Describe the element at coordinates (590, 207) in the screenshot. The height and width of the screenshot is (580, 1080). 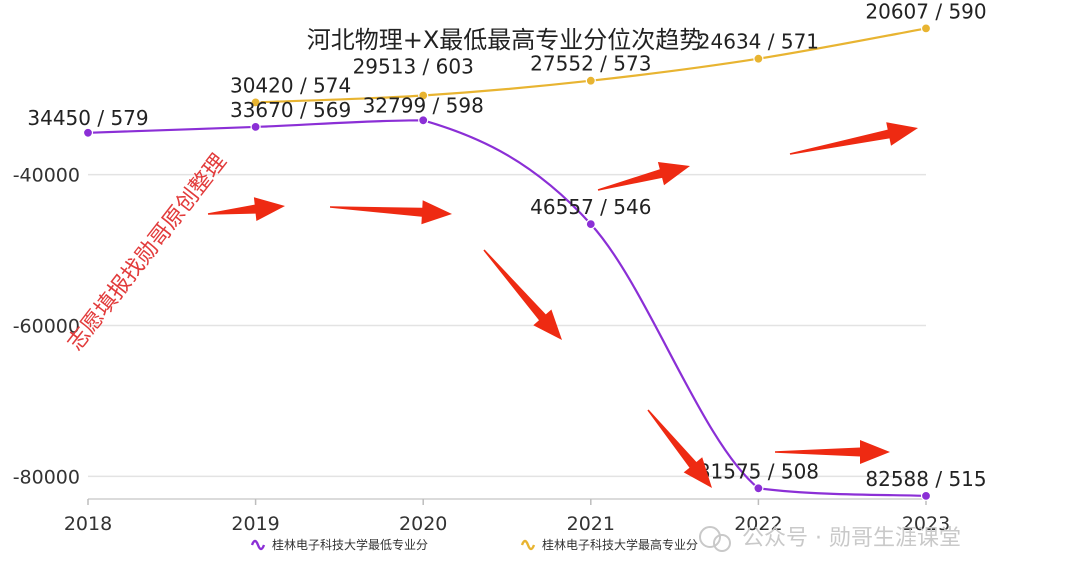
I see `data-label: 46557 / 546` at that location.